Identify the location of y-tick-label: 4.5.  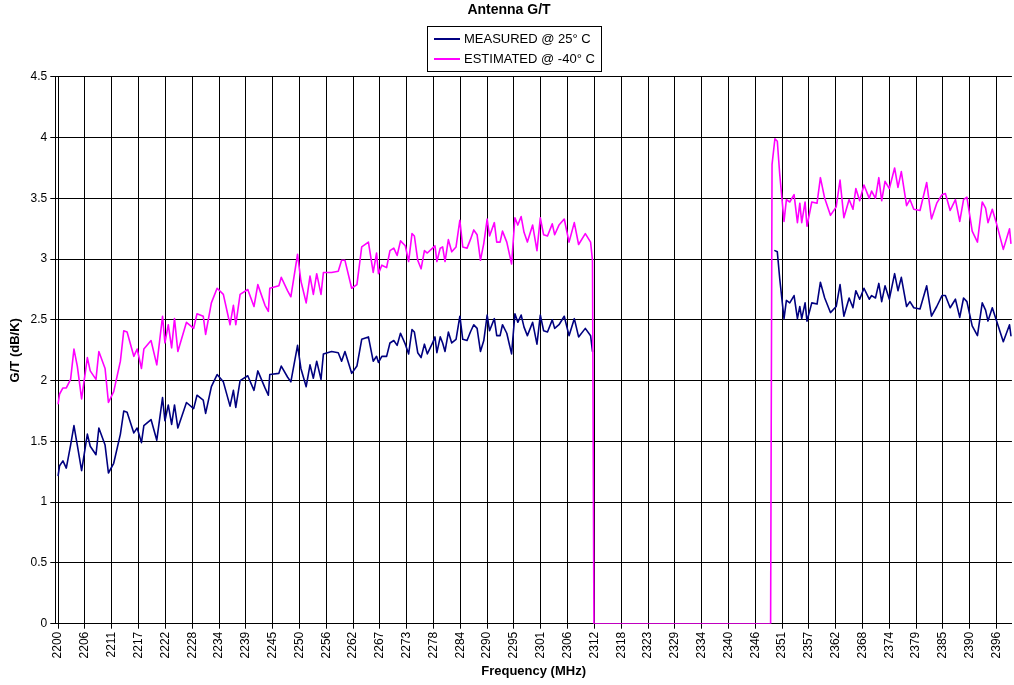
(39, 76).